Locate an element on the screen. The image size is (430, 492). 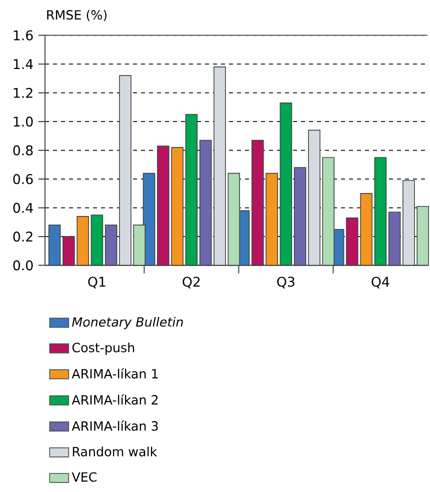
y-tick-label: 1.2 is located at coordinates (23, 93).